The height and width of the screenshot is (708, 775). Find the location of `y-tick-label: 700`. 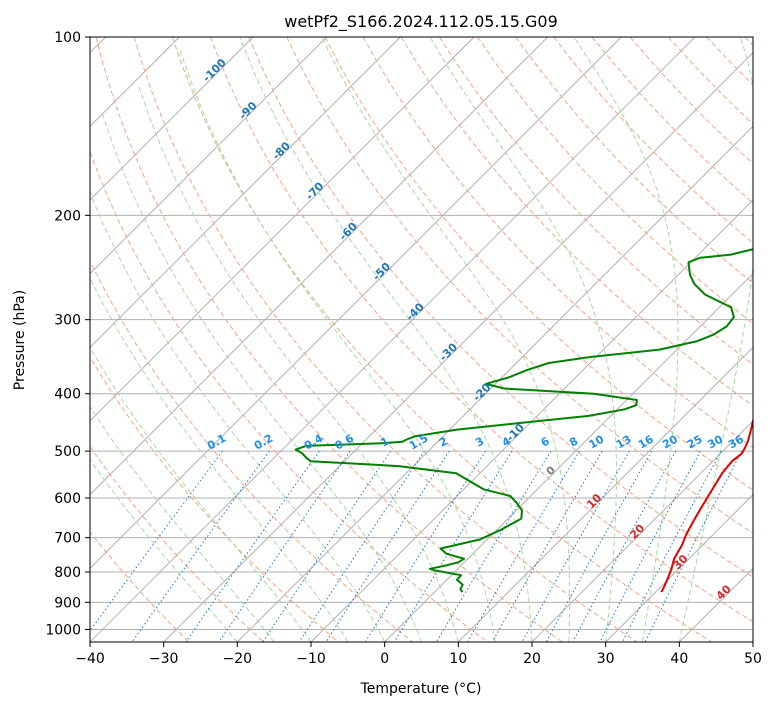

y-tick-label: 700 is located at coordinates (67, 539).